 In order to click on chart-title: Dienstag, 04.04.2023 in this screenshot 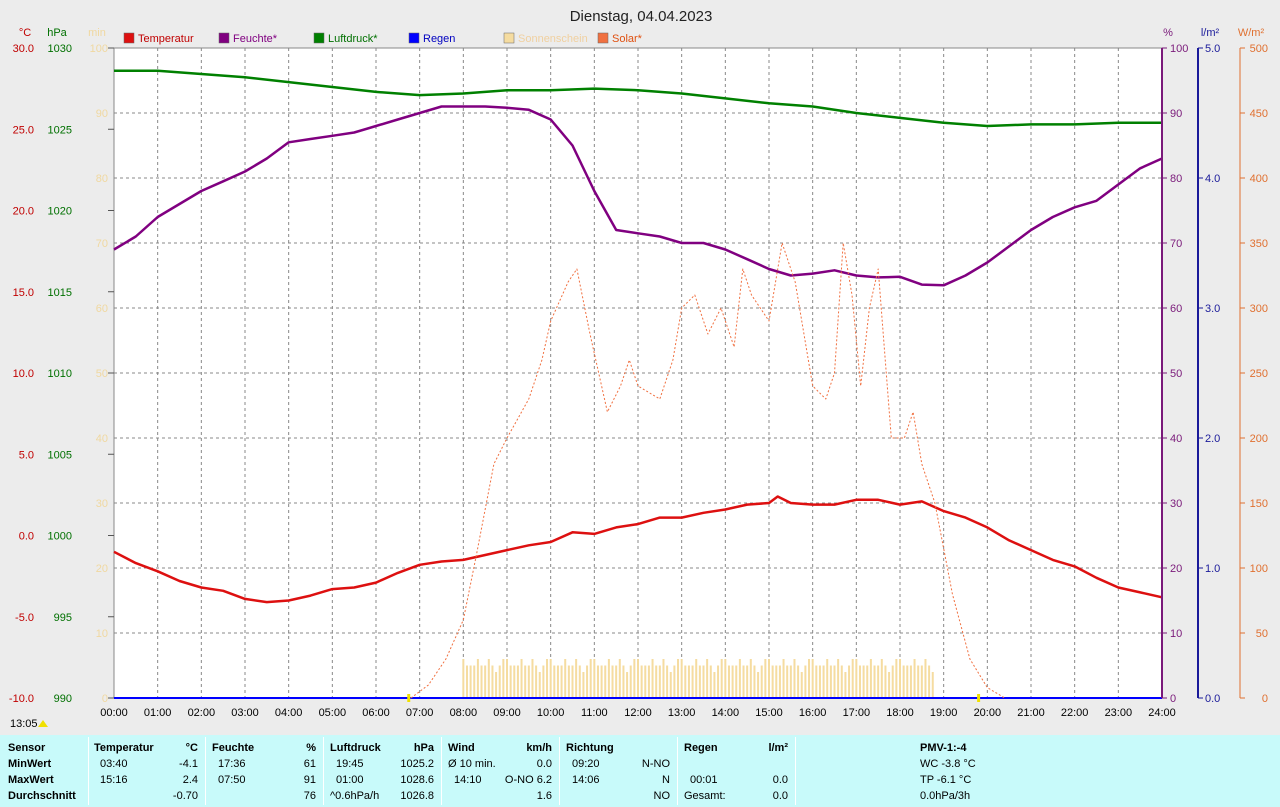, I will do `click(641, 16)`.